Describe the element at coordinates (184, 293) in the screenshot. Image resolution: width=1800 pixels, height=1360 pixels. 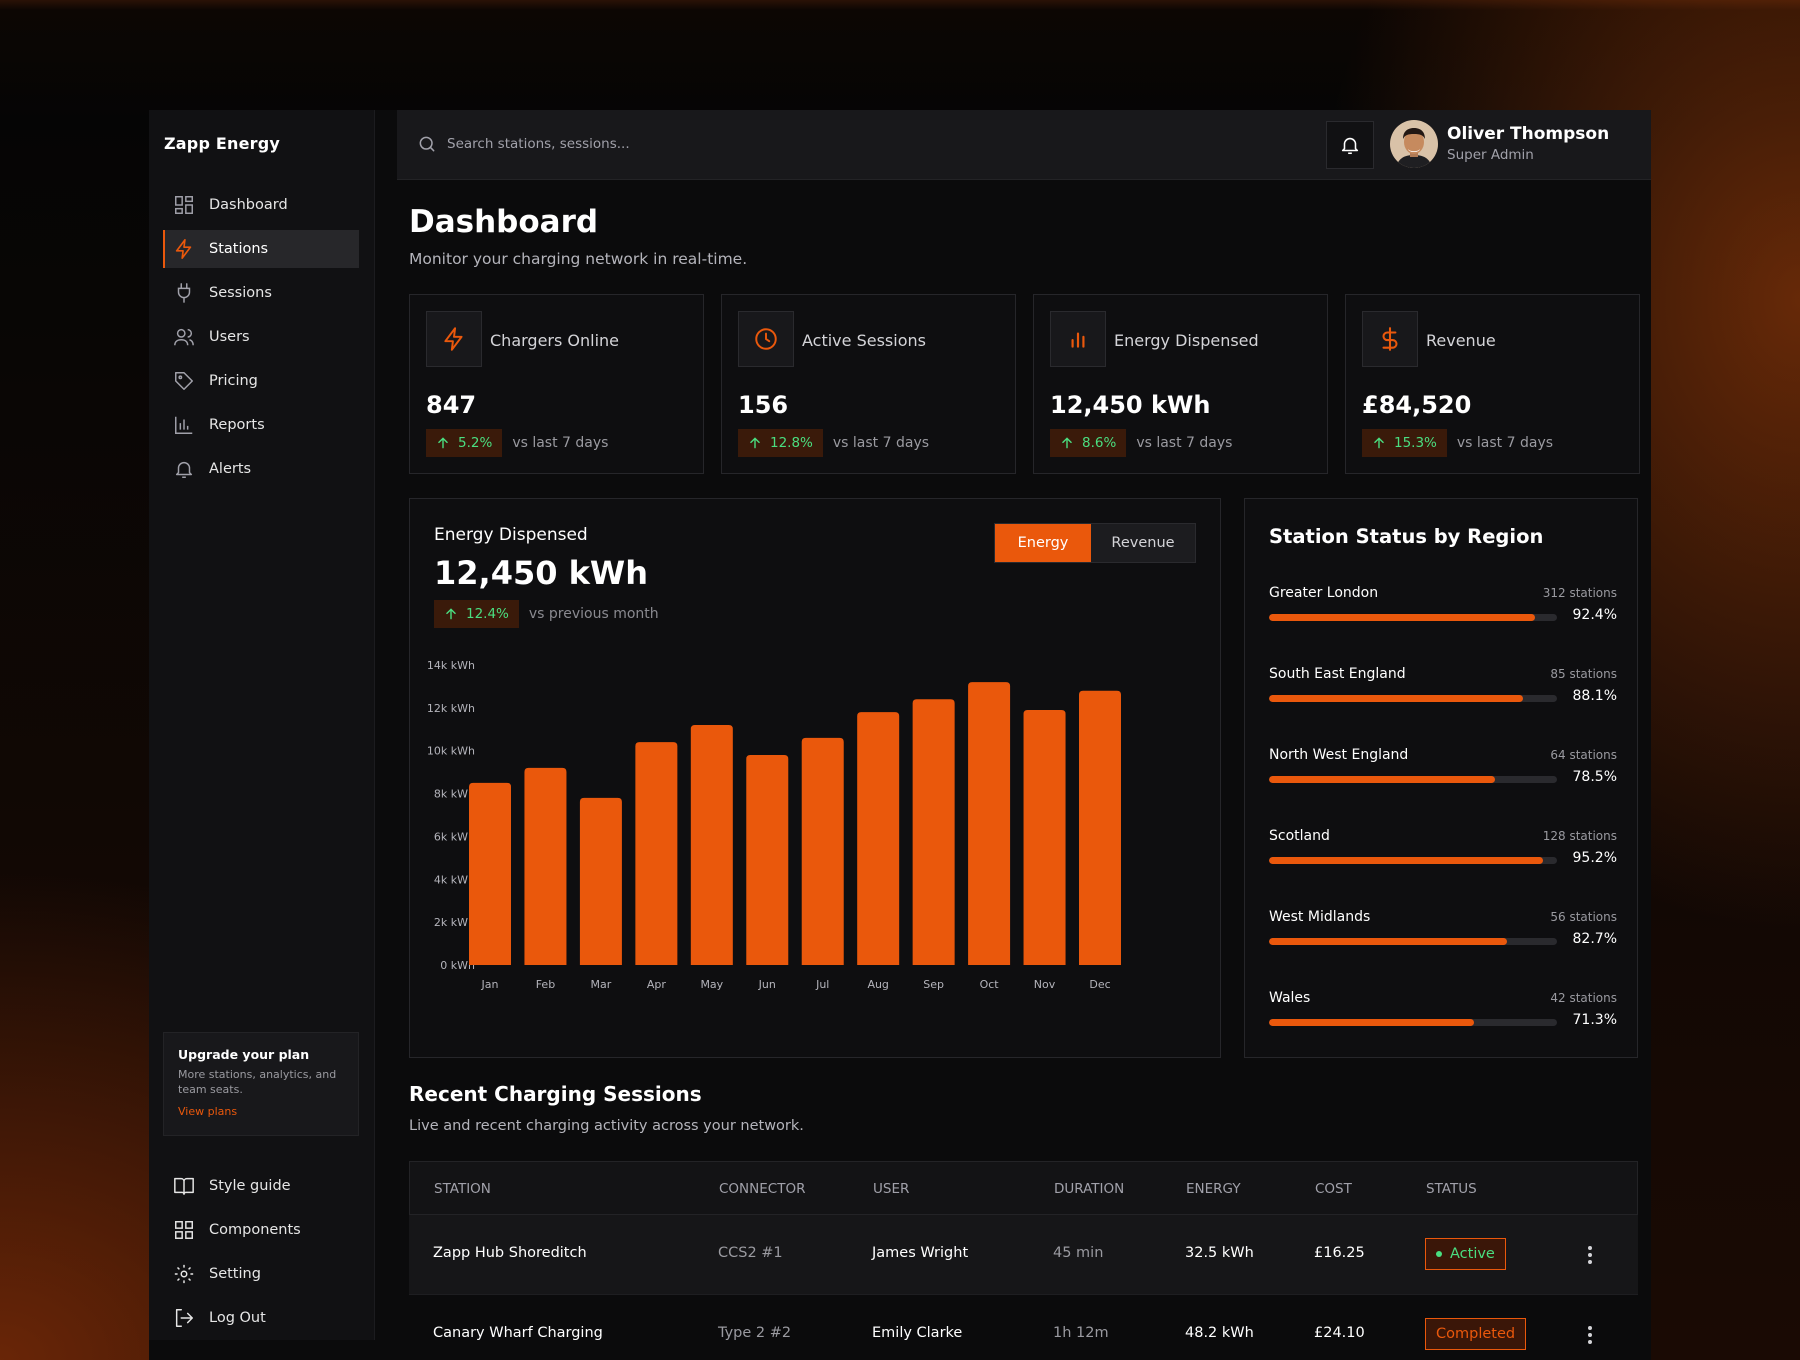
I see `plug-icon` at that location.